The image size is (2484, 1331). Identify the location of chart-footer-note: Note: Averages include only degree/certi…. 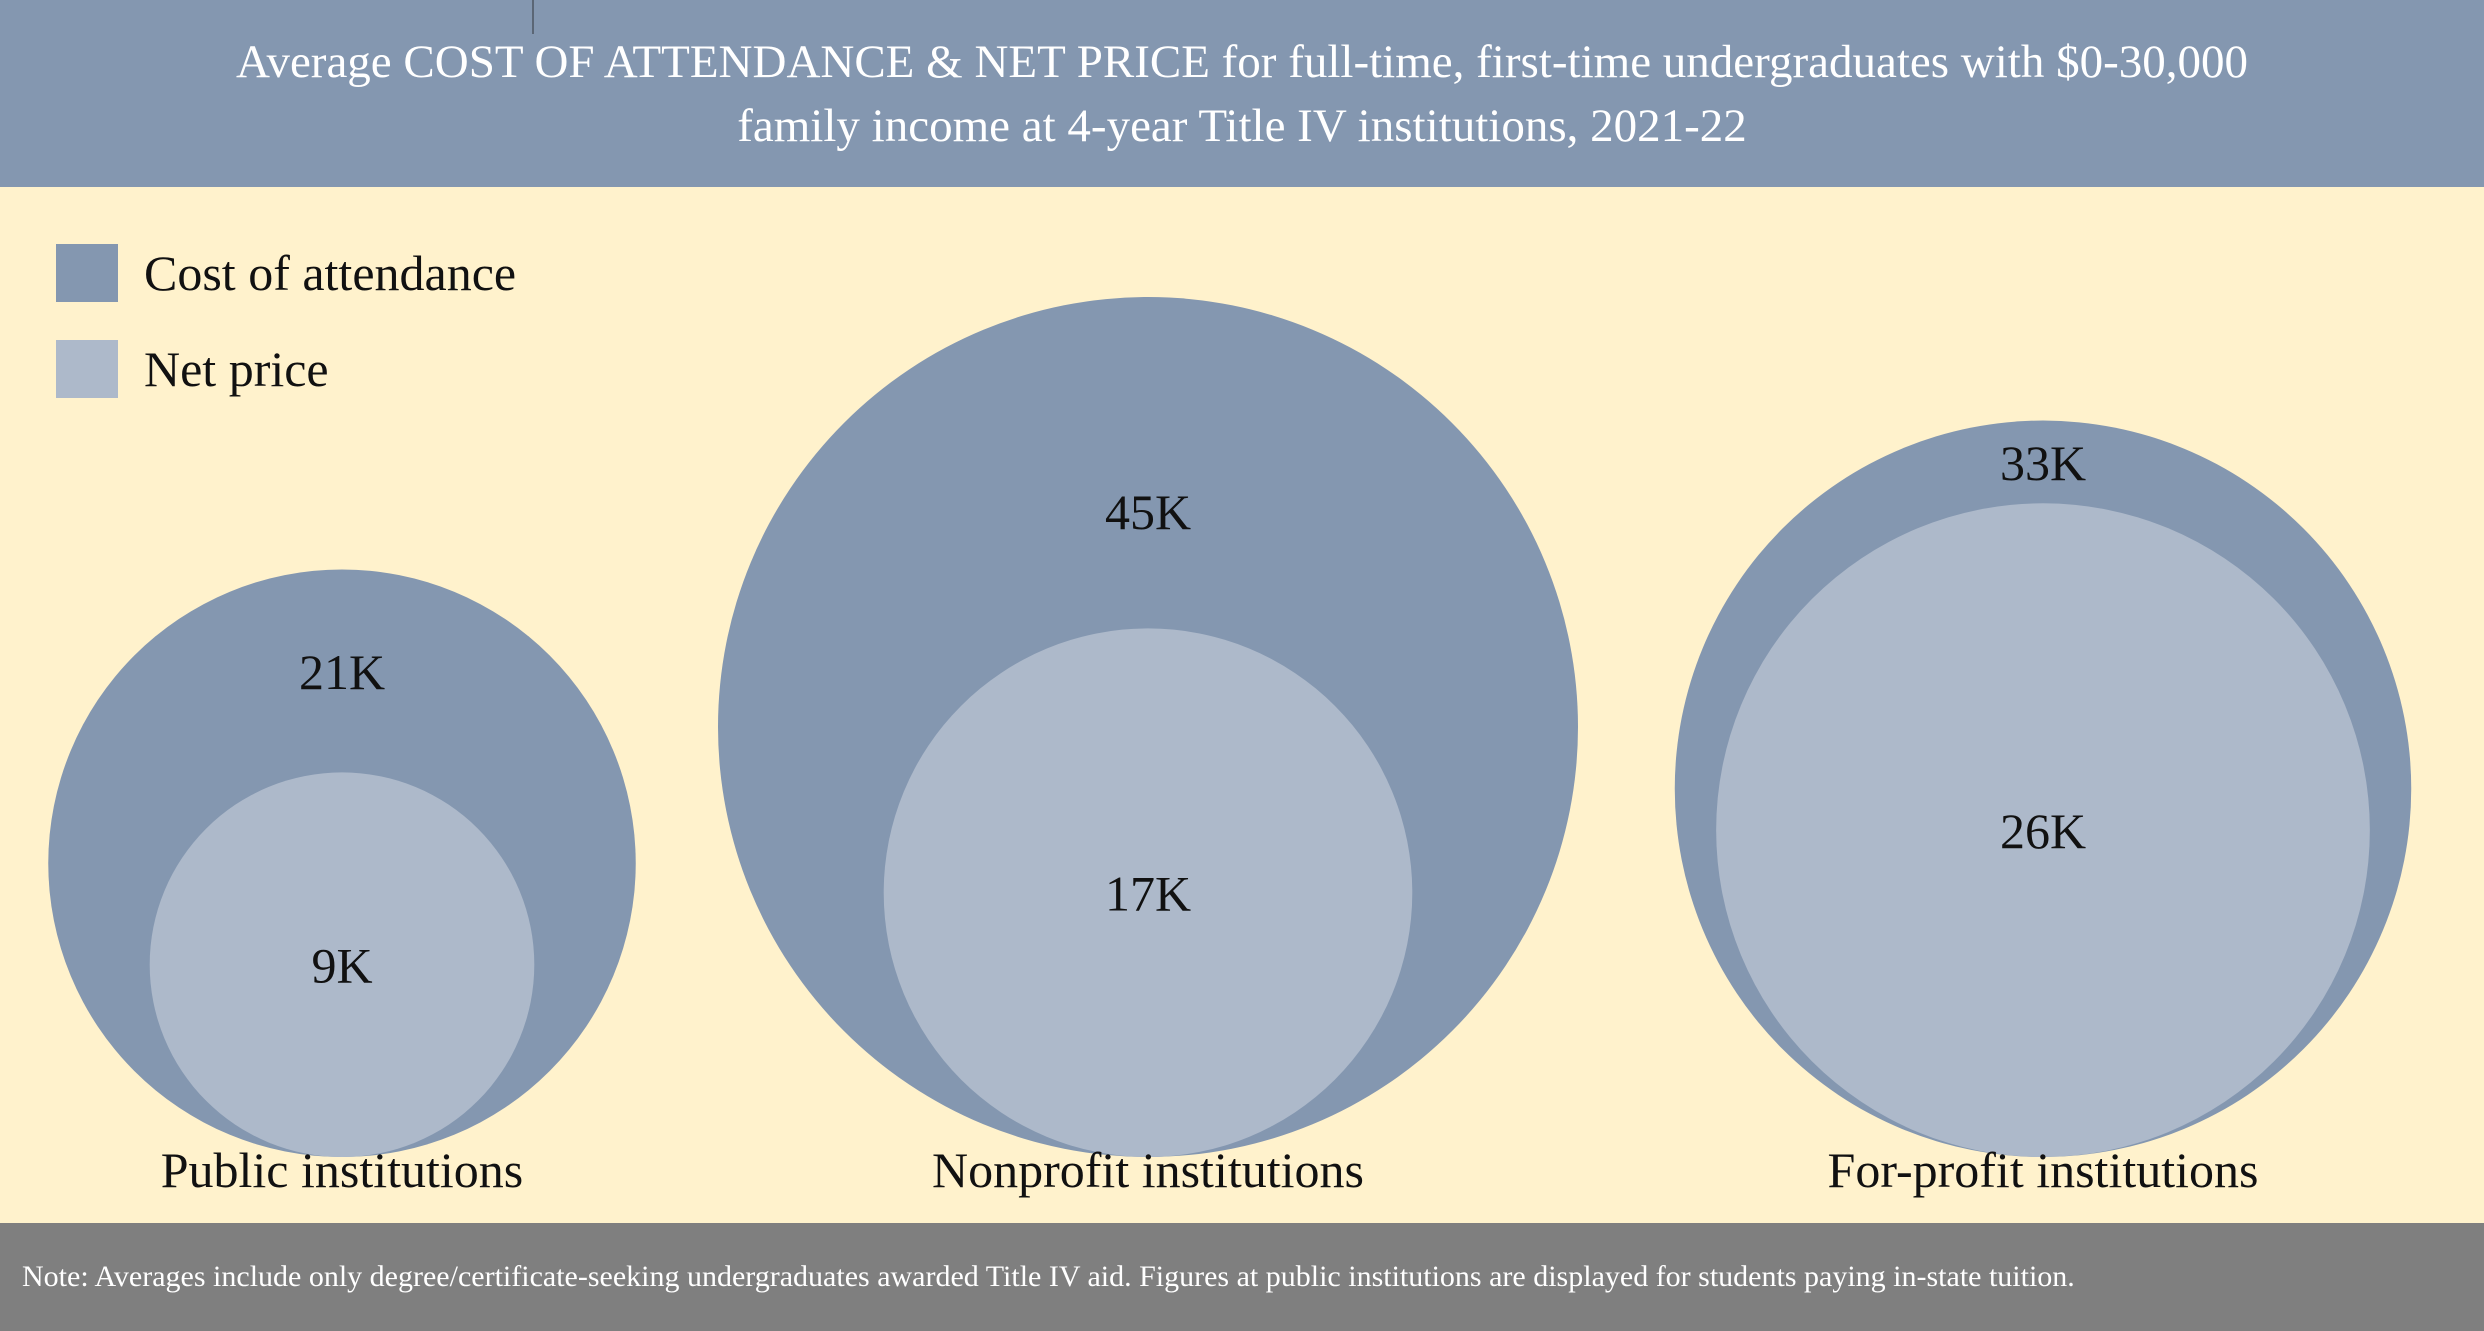
(1242, 1277).